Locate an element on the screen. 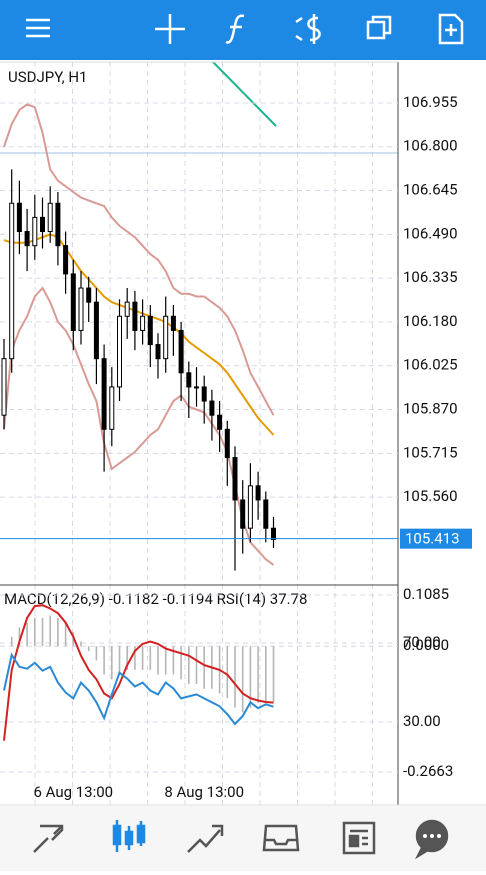 This screenshot has width=486, height=875. y-tick-label: 105.715 is located at coordinates (430, 452).